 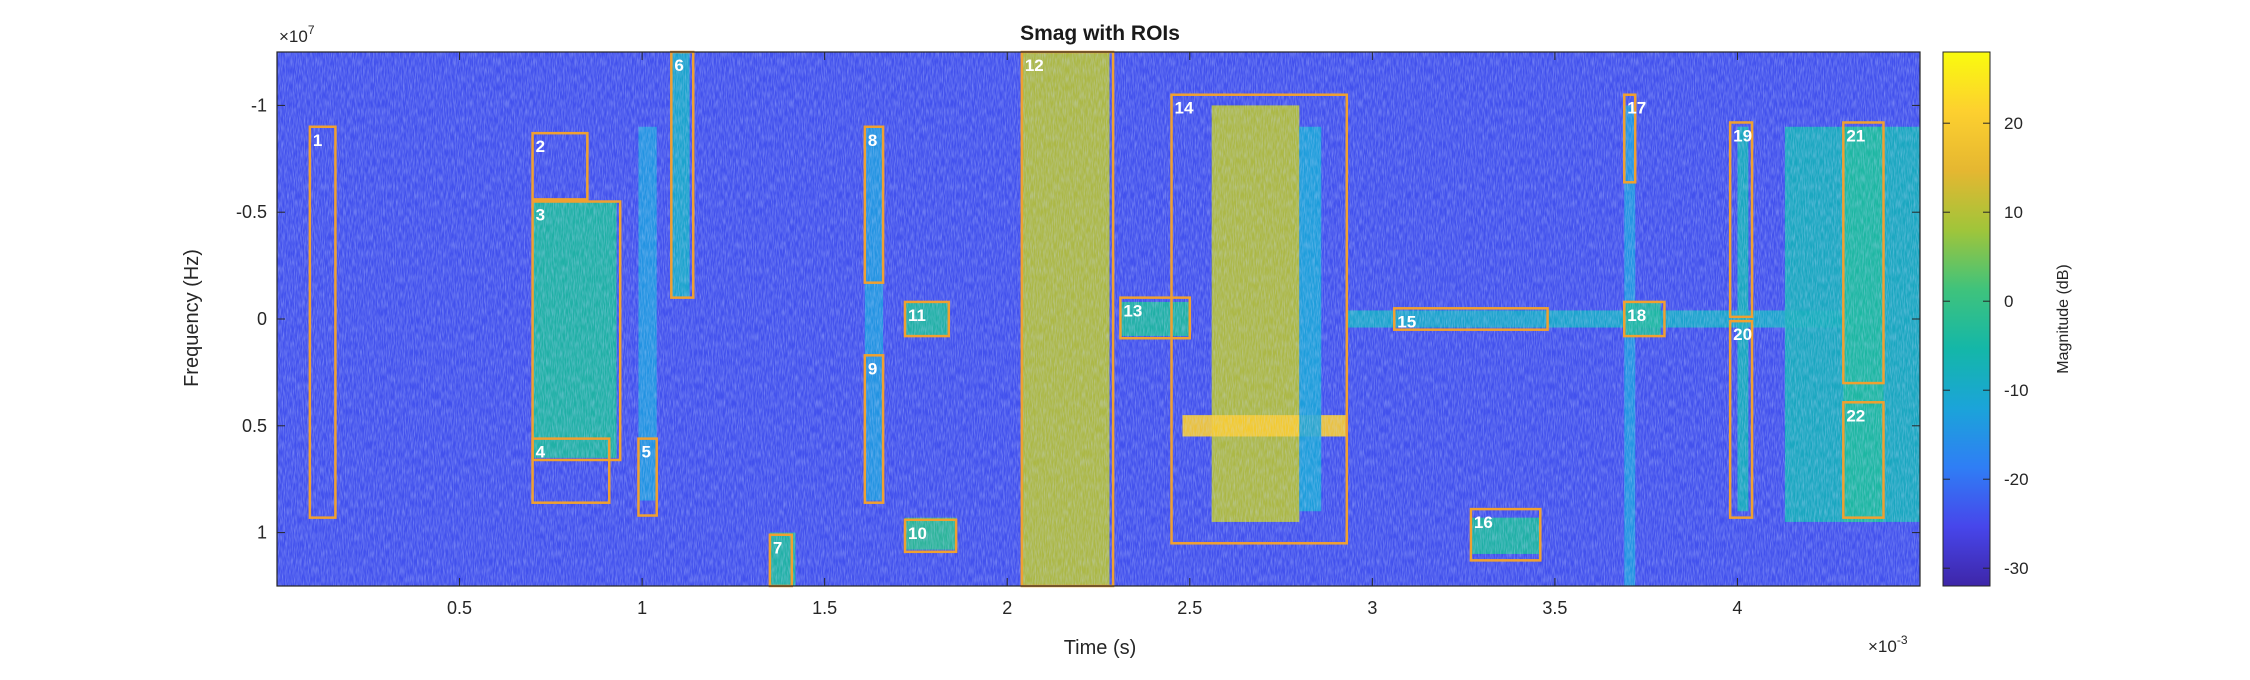 What do you see at coordinates (317, 140) in the screenshot?
I see `roi-label: 1` at bounding box center [317, 140].